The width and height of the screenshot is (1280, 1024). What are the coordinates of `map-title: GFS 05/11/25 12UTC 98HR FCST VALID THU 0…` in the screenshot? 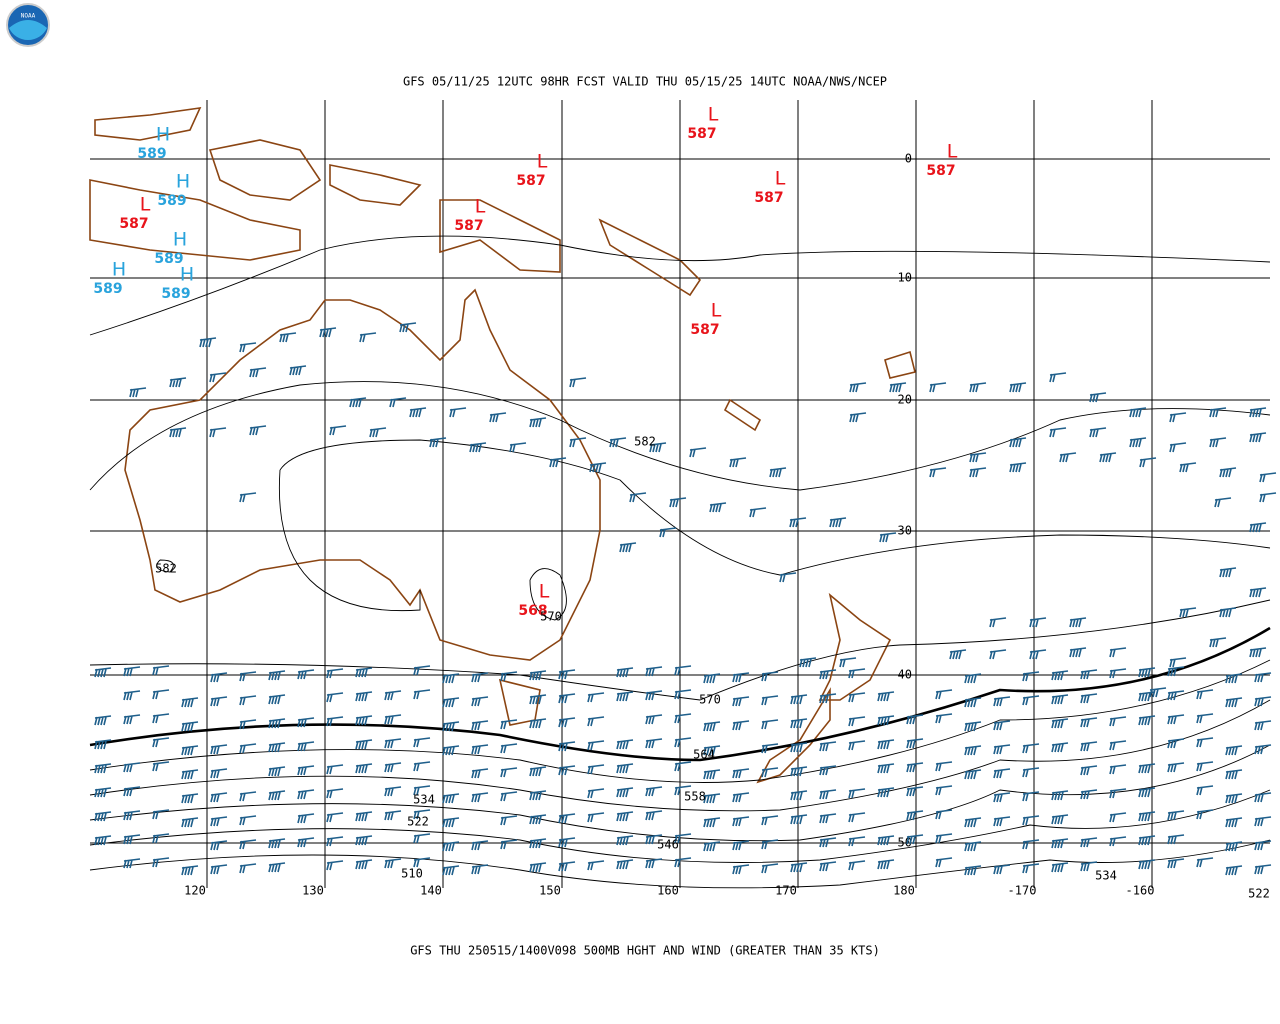 It's located at (645, 82).